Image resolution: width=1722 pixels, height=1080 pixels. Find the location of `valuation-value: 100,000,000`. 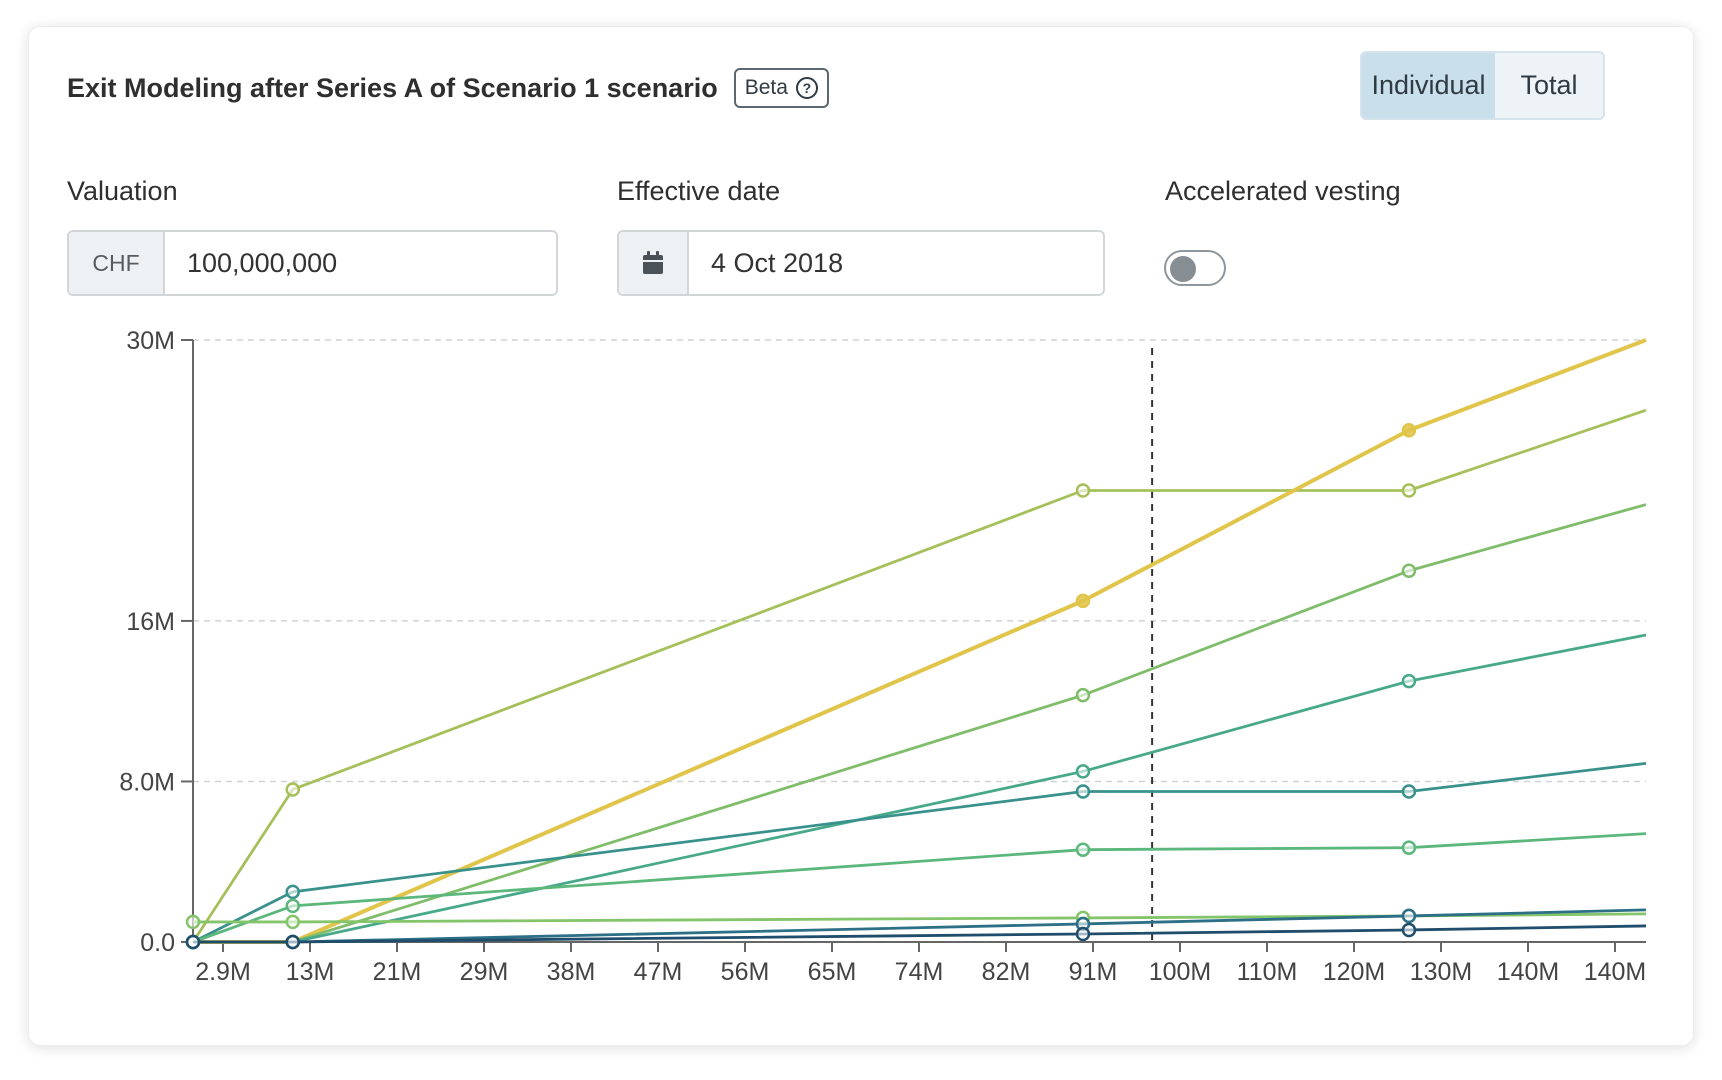

valuation-value: 100,000,000 is located at coordinates (262, 262).